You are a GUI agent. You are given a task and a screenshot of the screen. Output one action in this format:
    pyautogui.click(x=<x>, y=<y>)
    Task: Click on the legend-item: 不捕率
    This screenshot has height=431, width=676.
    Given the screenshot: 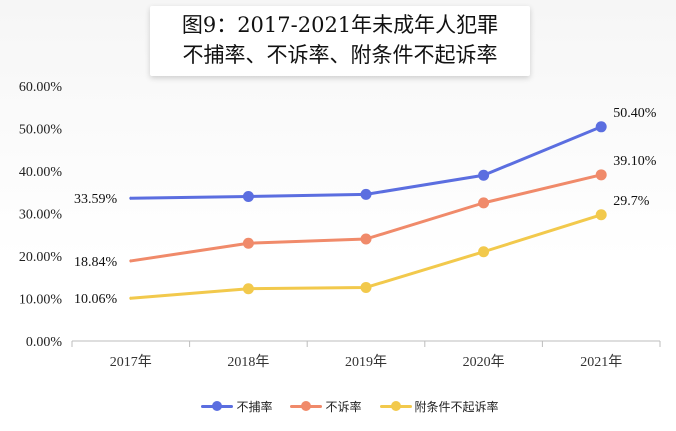 What is the action you would take?
    pyautogui.click(x=236, y=406)
    